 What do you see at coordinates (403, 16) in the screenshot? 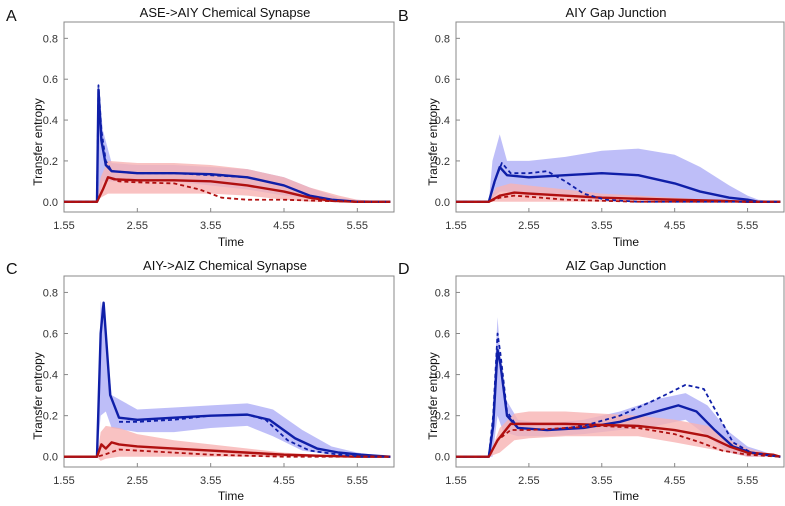
I see `panel-letter: B` at bounding box center [403, 16].